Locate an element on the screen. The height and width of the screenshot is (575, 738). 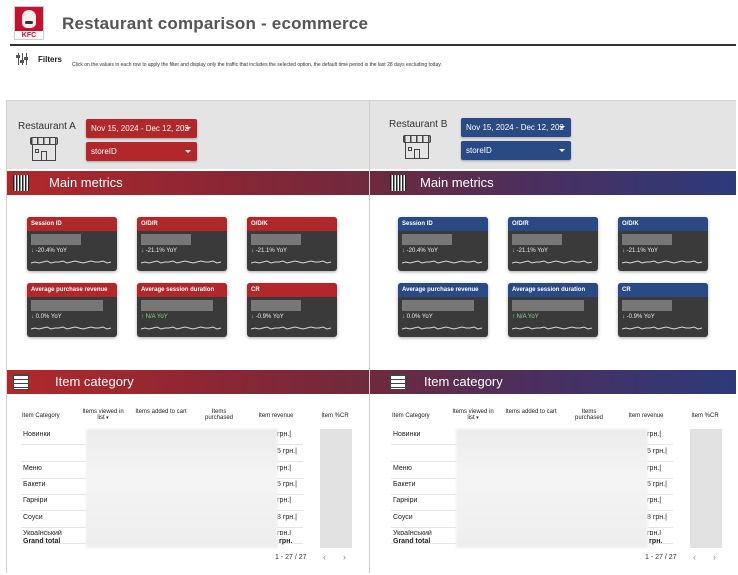
item-category-title-a: Item category is located at coordinates (94, 381).